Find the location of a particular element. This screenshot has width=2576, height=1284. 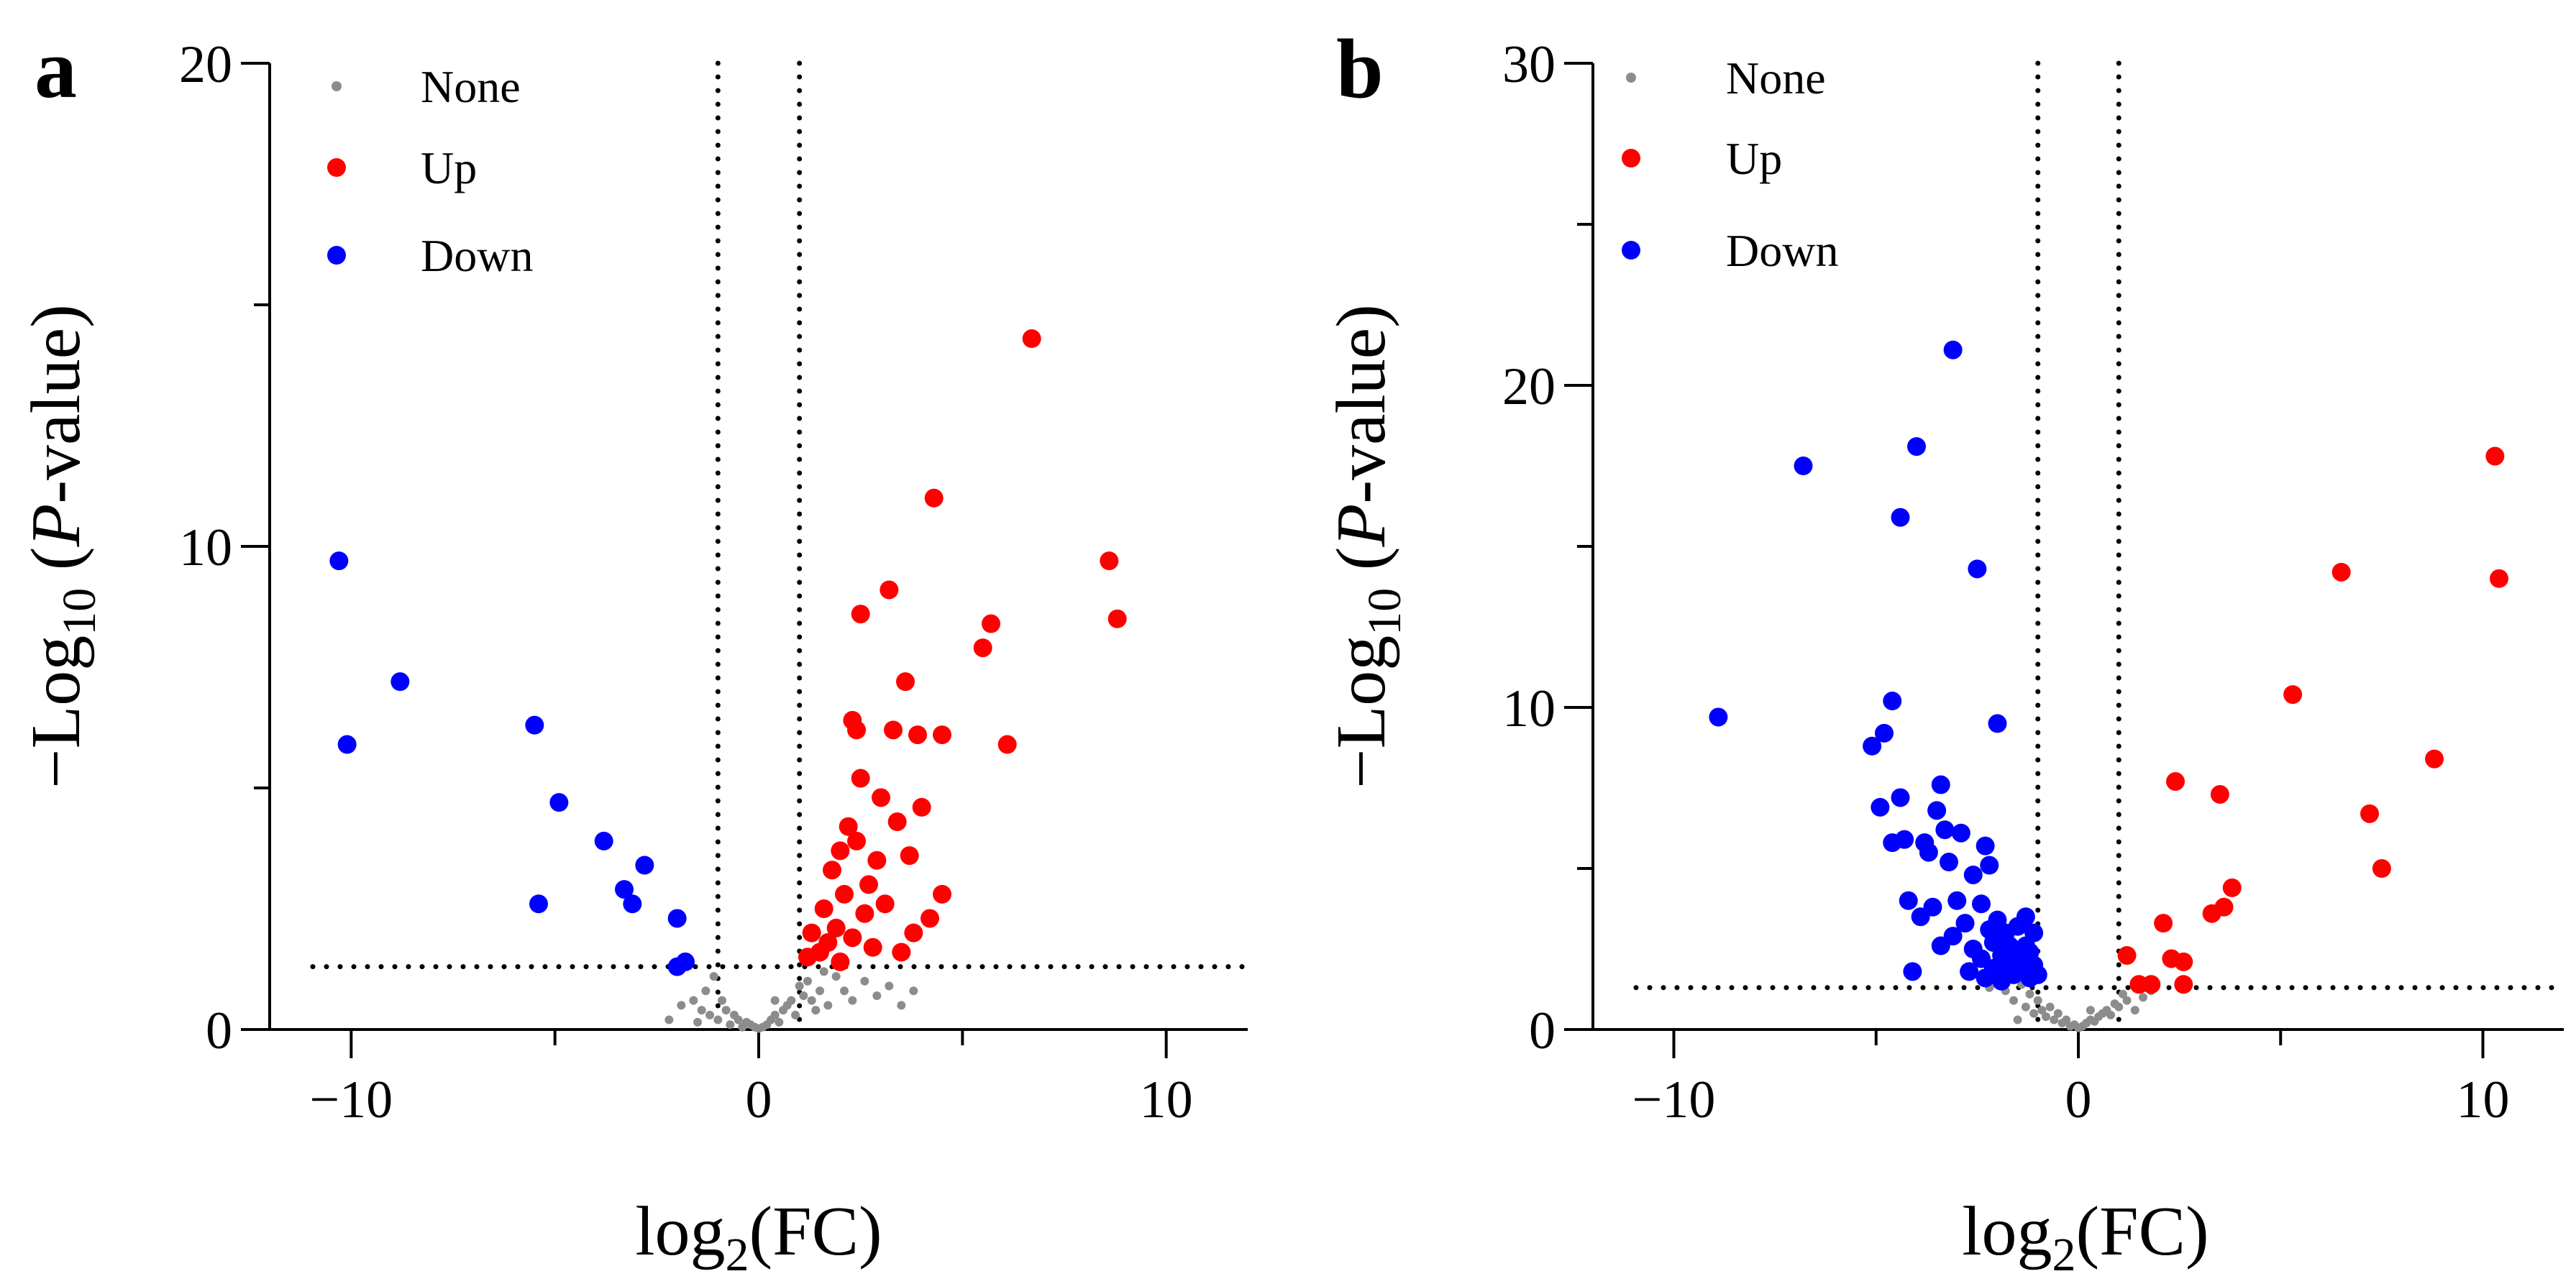

legend-marker-none is located at coordinates (1631, 78).